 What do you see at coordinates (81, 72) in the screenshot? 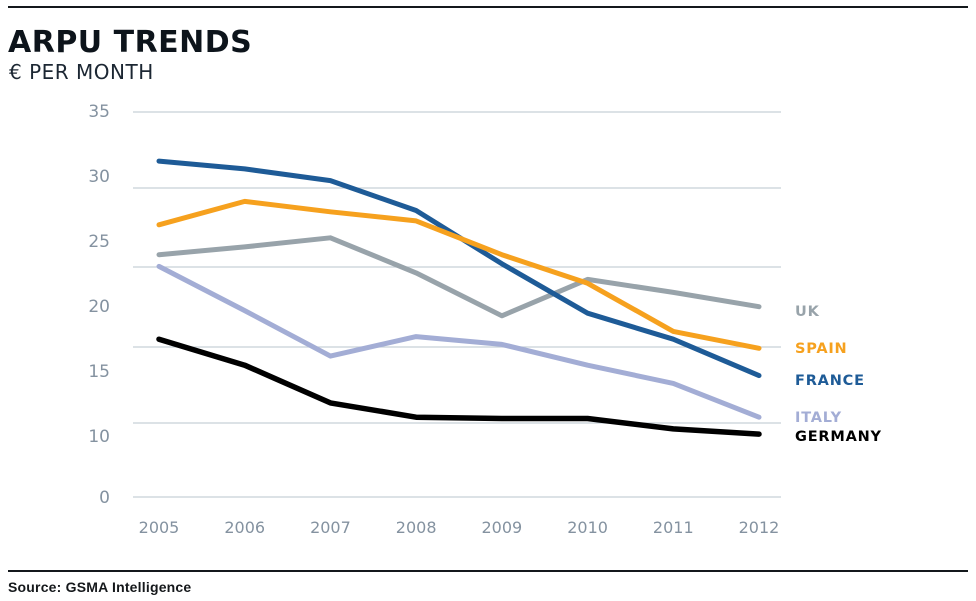
I see `chart-subtitle: € PER MONTH` at bounding box center [81, 72].